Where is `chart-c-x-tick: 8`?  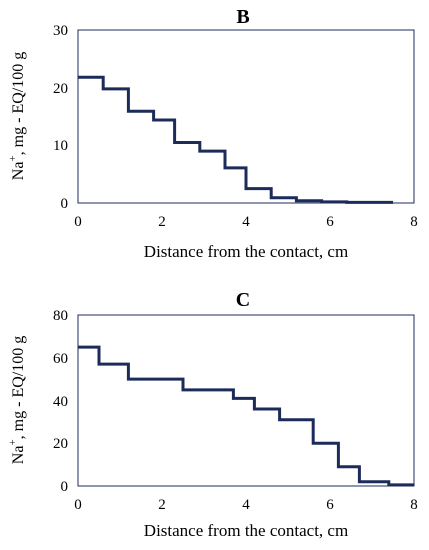
chart-c-x-tick: 8 is located at coordinates (414, 505).